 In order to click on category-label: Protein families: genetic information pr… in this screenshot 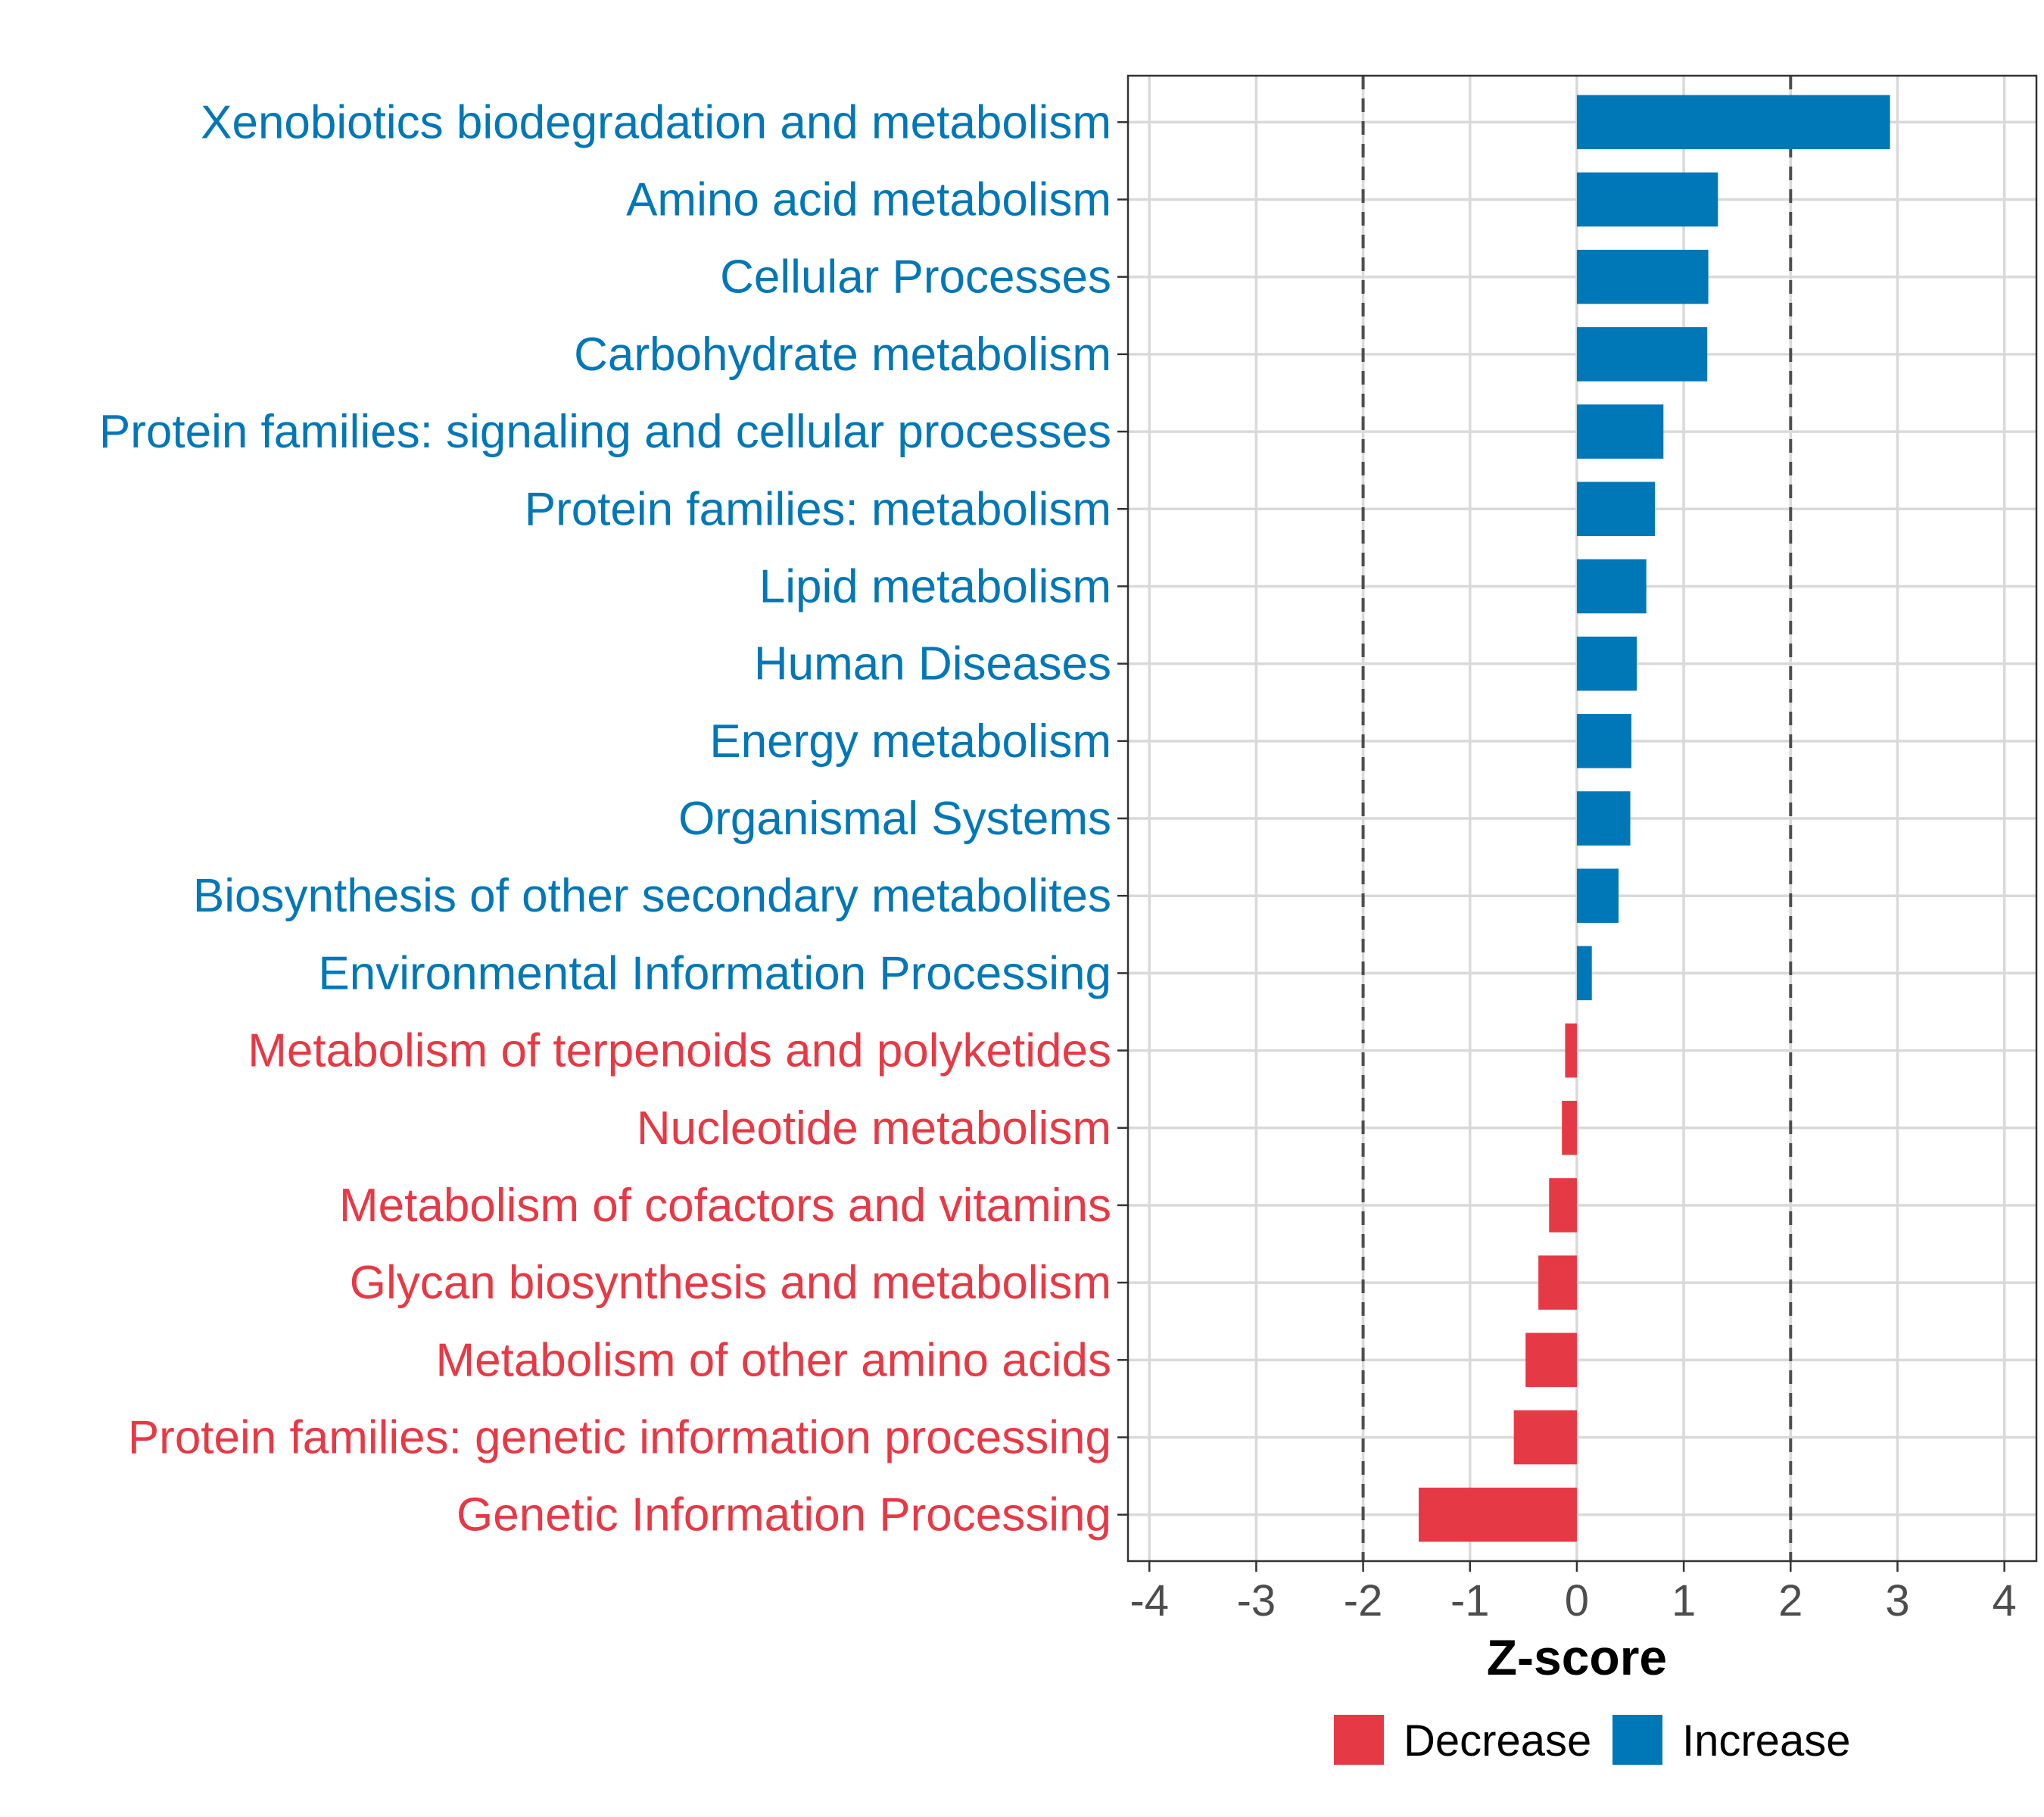, I will do `click(619, 1438)`.